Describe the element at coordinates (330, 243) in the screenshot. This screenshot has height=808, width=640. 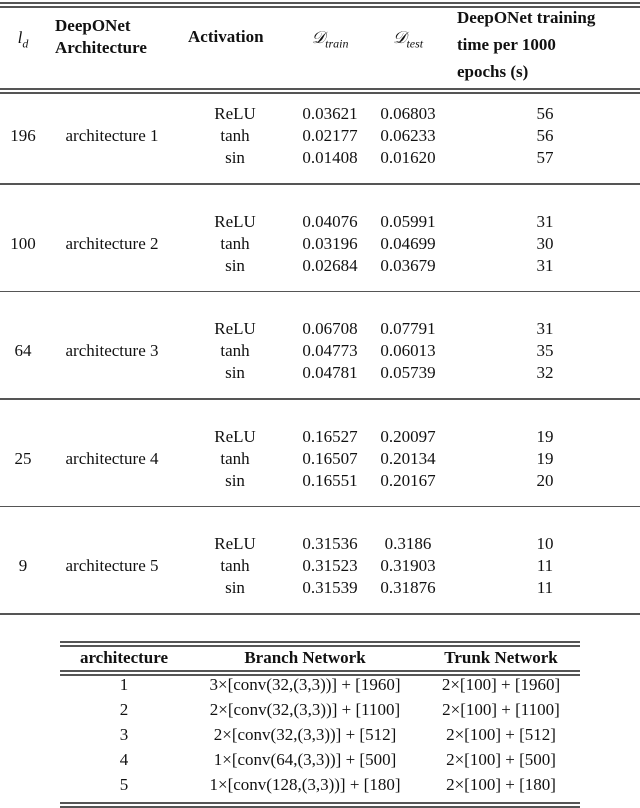
I see `dtrain-cell: 0.03196` at that location.